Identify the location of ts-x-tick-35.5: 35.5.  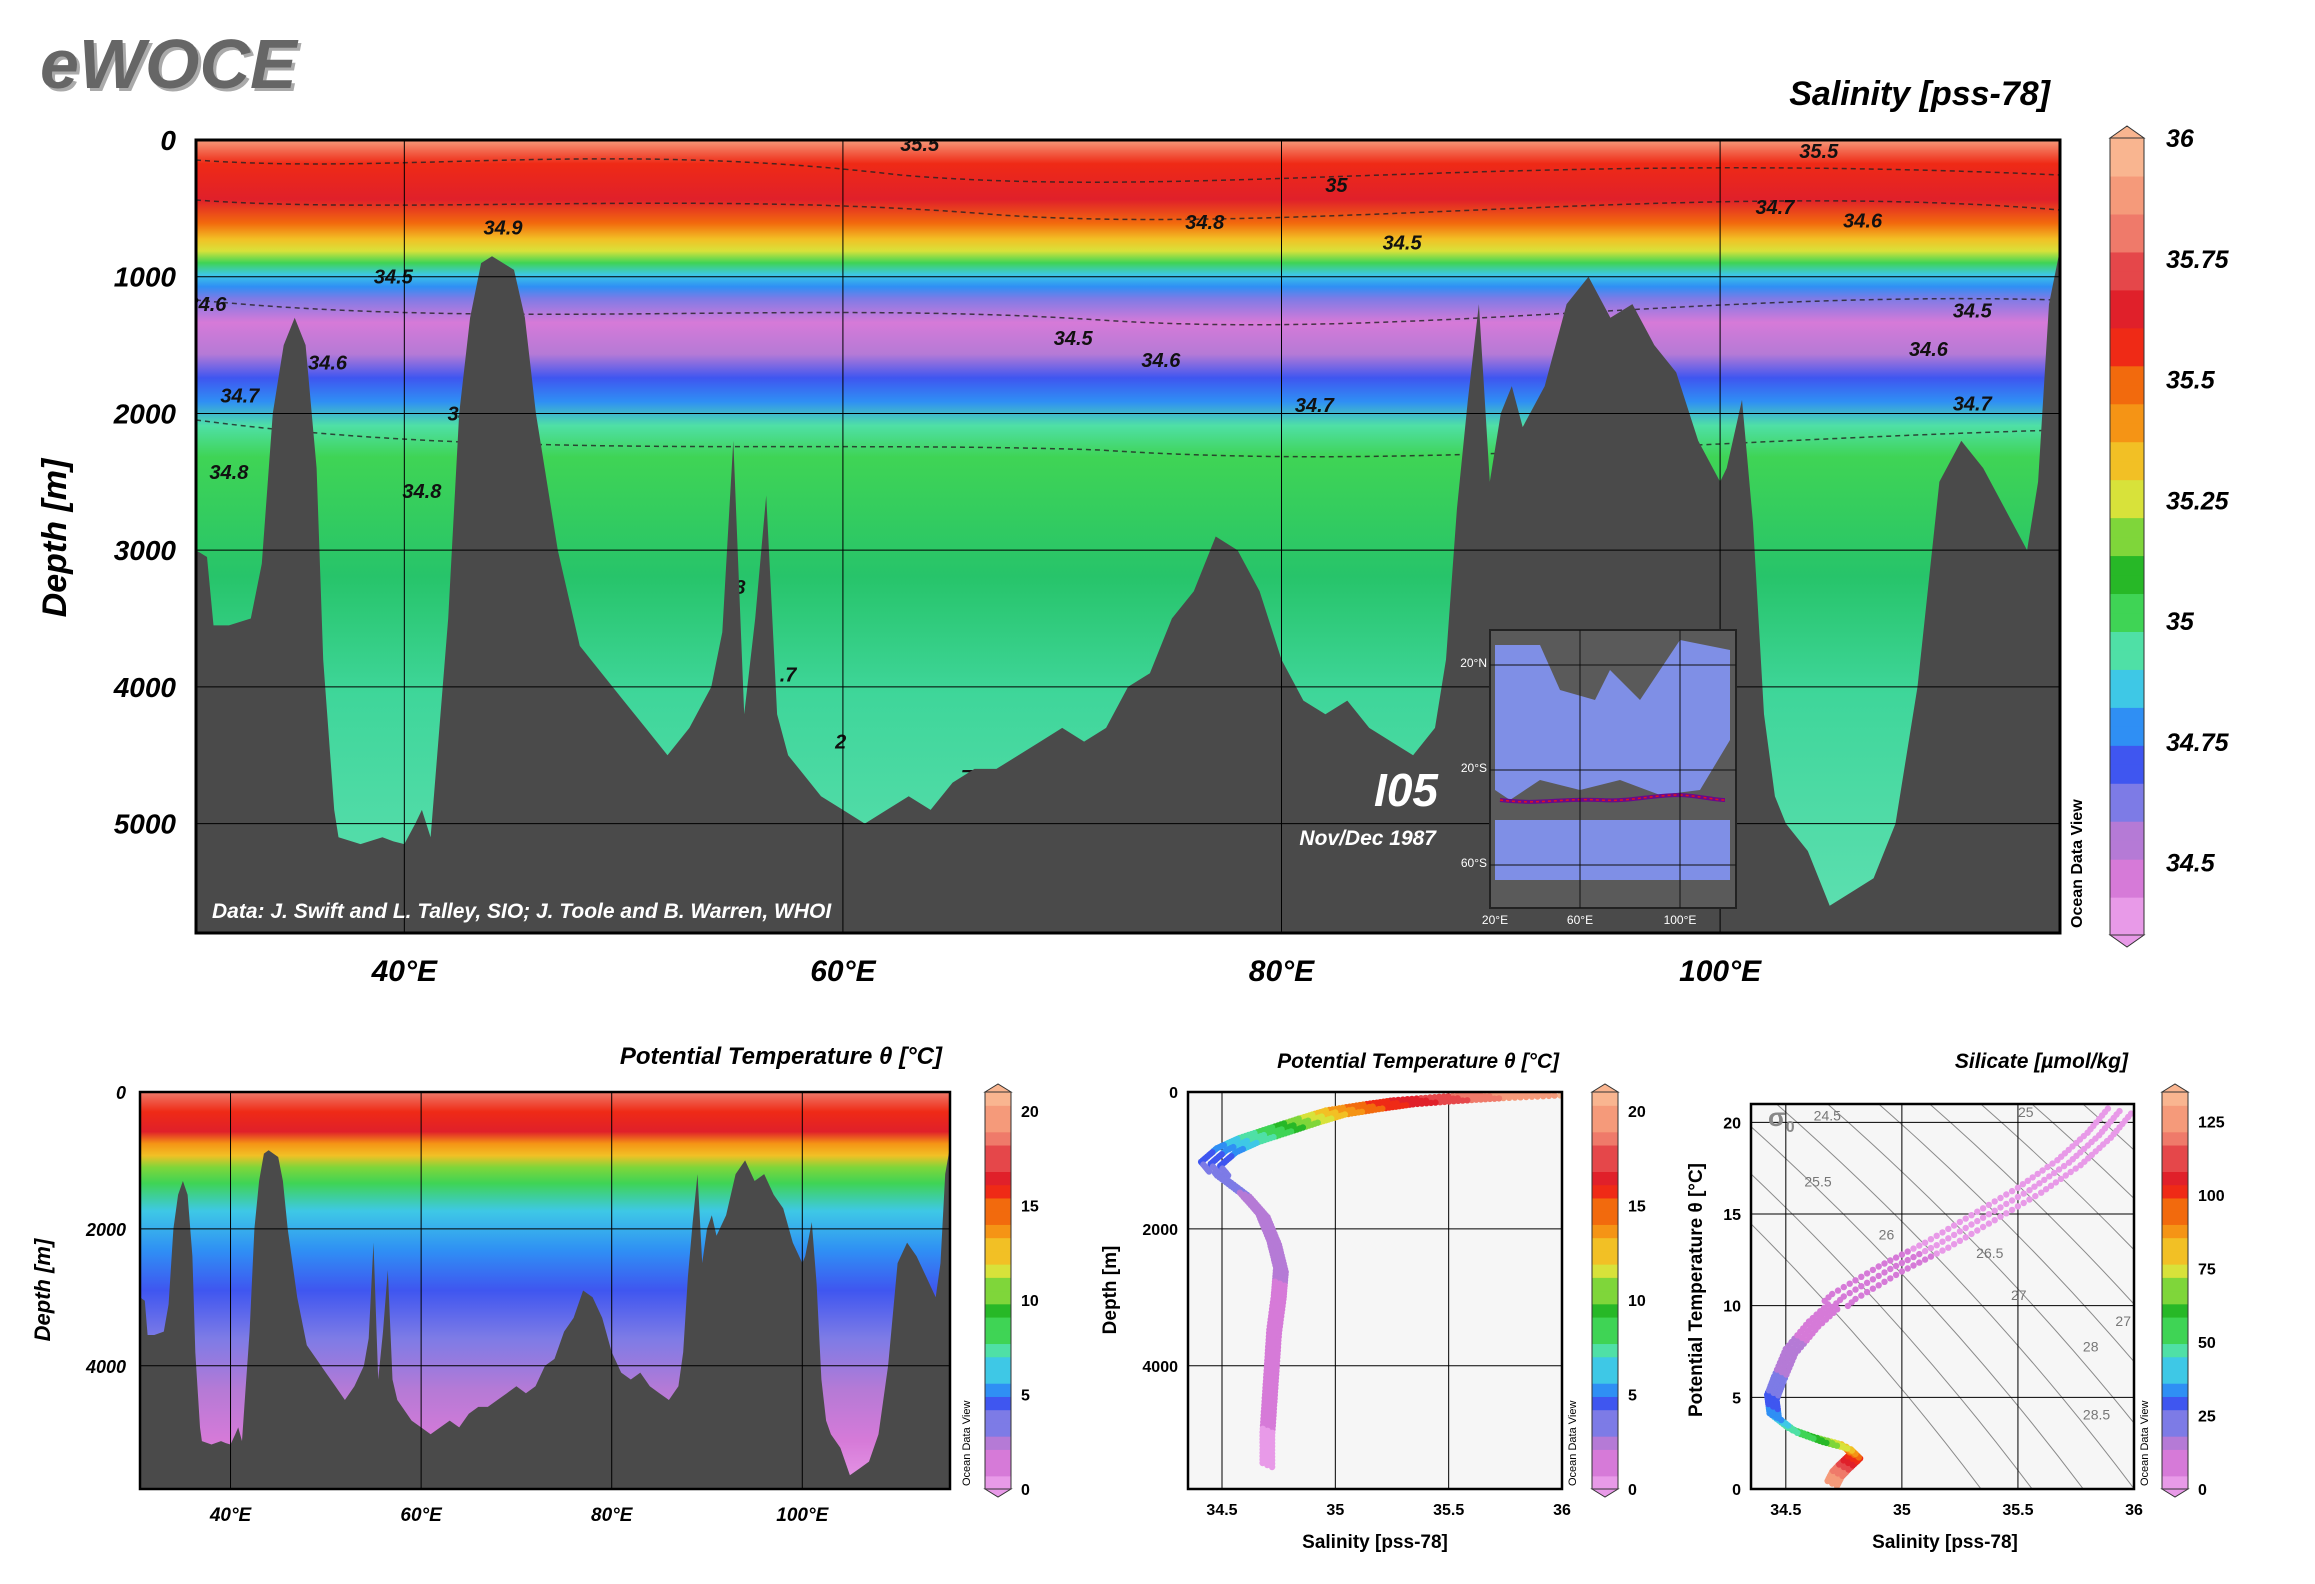
(2017, 1510).